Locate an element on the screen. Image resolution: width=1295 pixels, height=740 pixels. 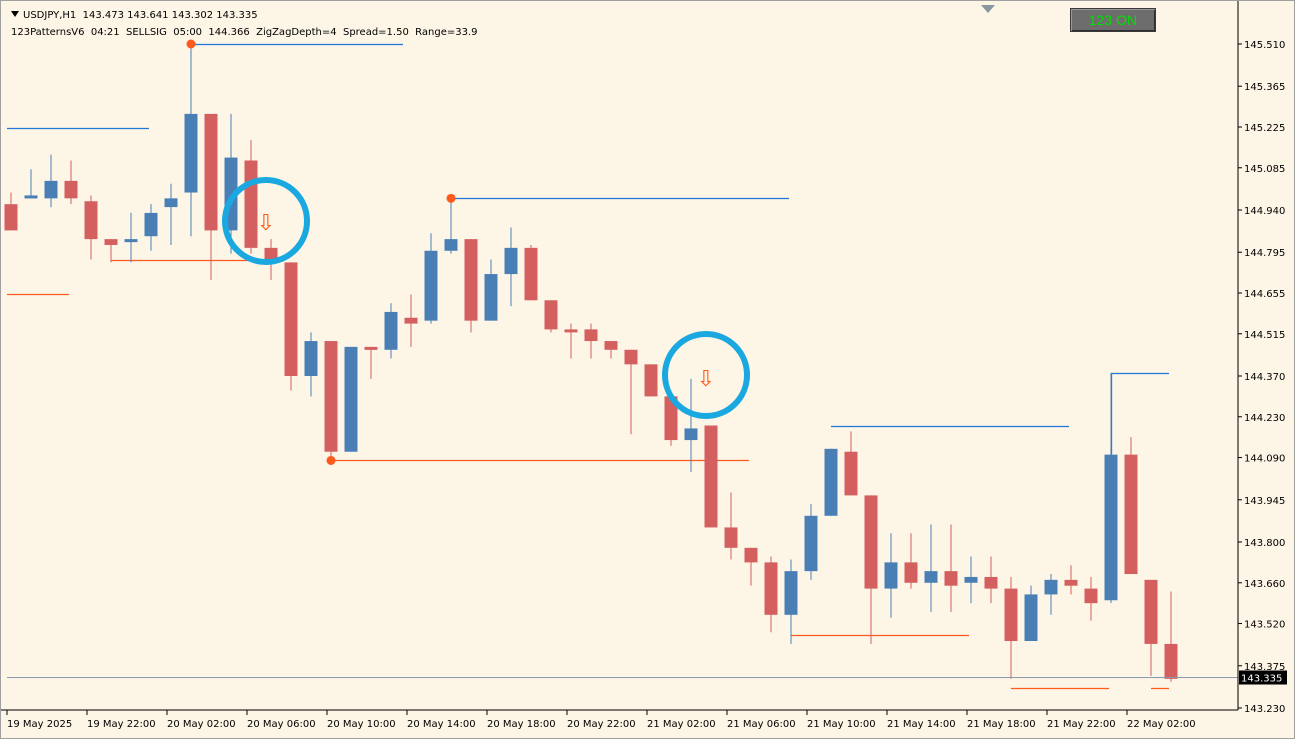
price-label: 143.945 is located at coordinates (1264, 501).